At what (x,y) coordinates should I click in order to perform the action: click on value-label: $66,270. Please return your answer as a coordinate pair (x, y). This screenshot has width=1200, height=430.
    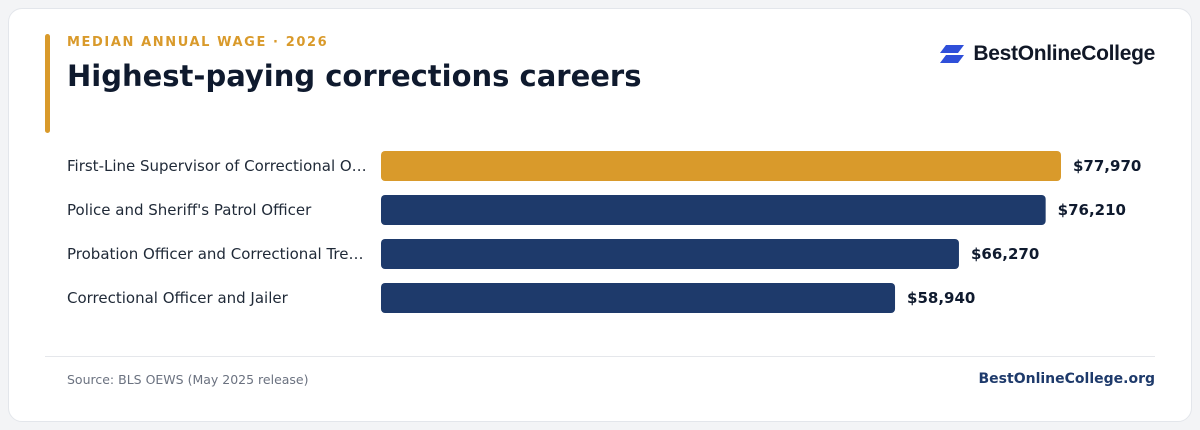
    Looking at the image, I should click on (1005, 254).